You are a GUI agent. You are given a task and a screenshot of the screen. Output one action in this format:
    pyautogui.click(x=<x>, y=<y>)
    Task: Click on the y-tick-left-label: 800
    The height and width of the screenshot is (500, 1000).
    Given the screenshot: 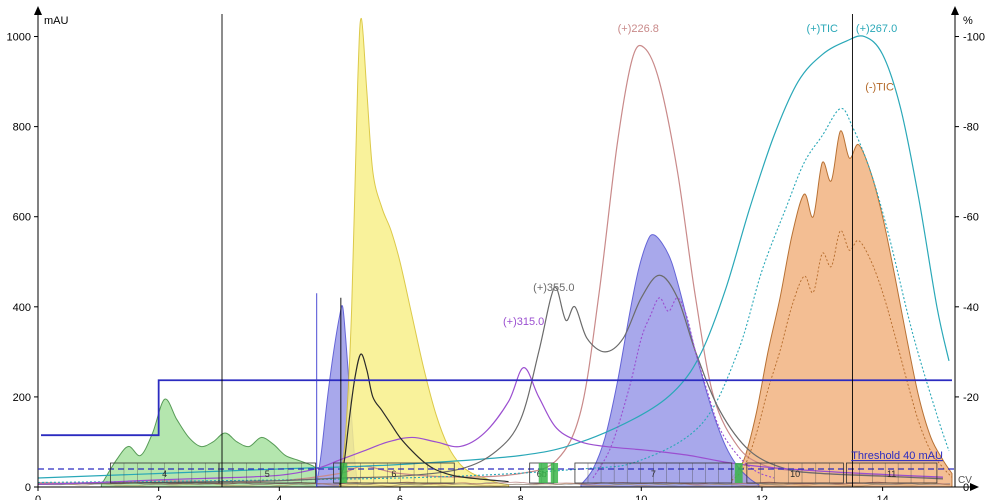 What is the action you would take?
    pyautogui.click(x=22, y=128)
    